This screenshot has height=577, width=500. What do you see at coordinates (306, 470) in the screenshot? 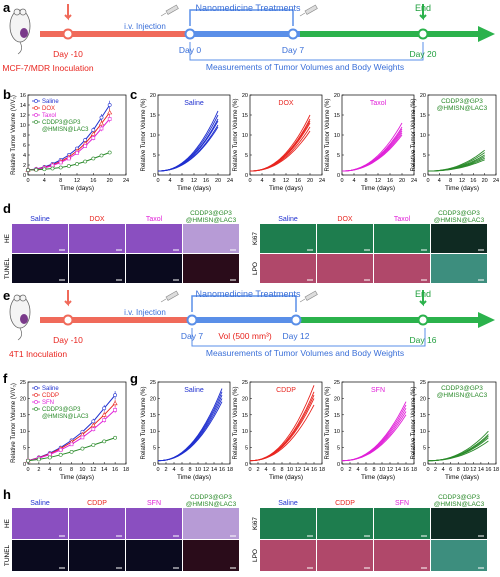
I see `x-tick-label: 14` at bounding box center [306, 470].